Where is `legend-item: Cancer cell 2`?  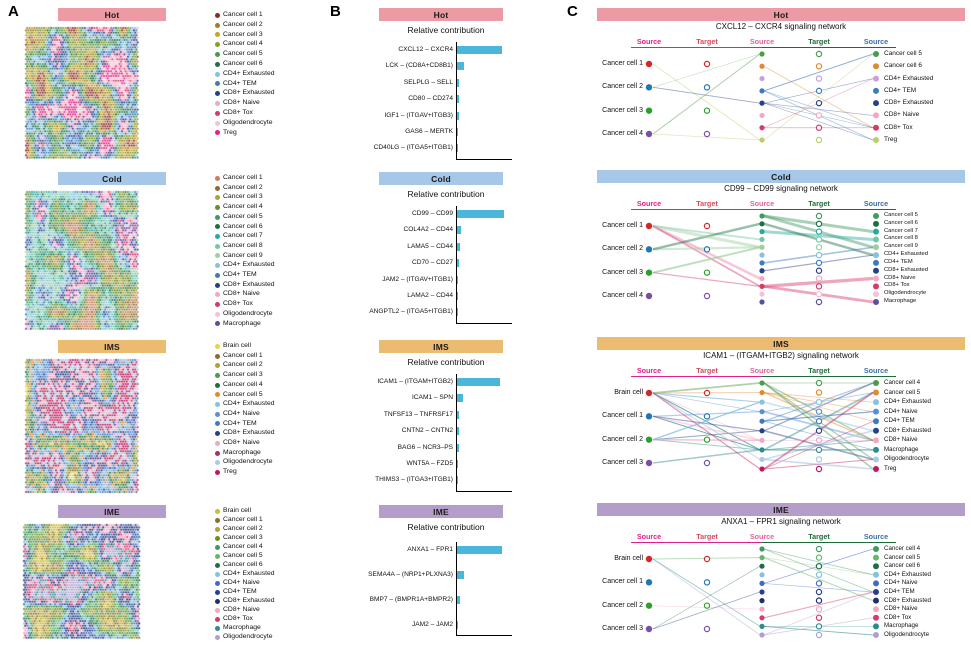 legend-item: Cancer cell 2 is located at coordinates (239, 188).